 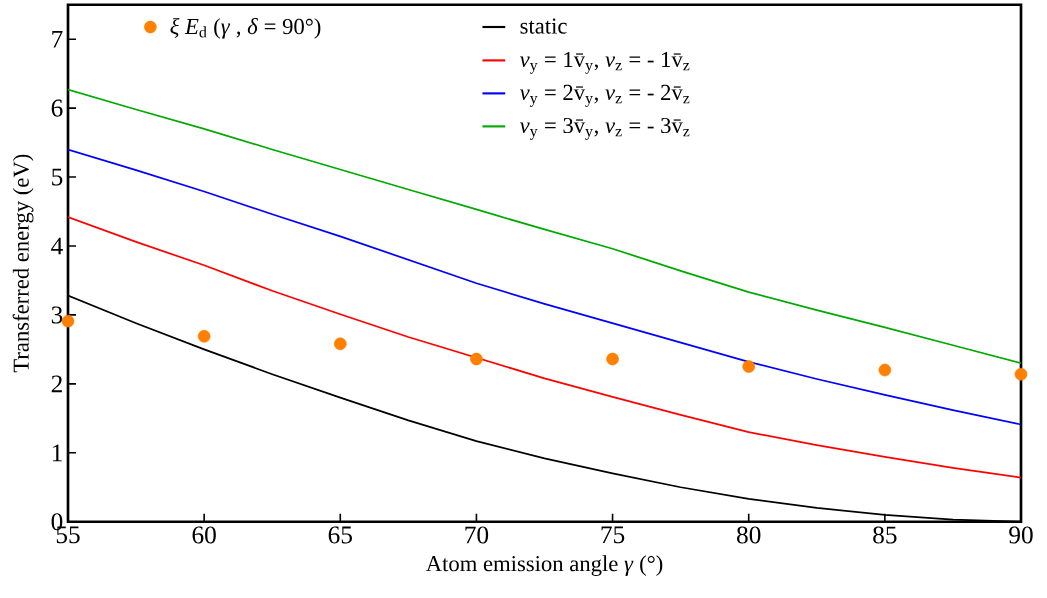 I want to click on y-axis-title: Transferred energy (eV), so click(x=23, y=263).